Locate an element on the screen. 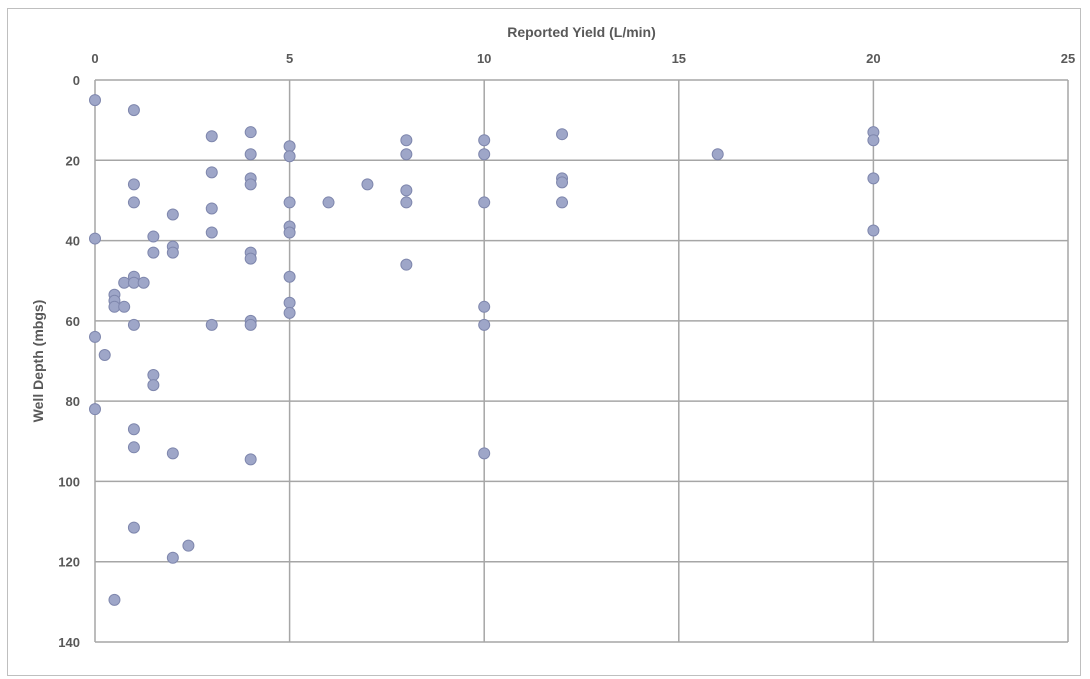  y-tick-label: 140 is located at coordinates (69, 642).